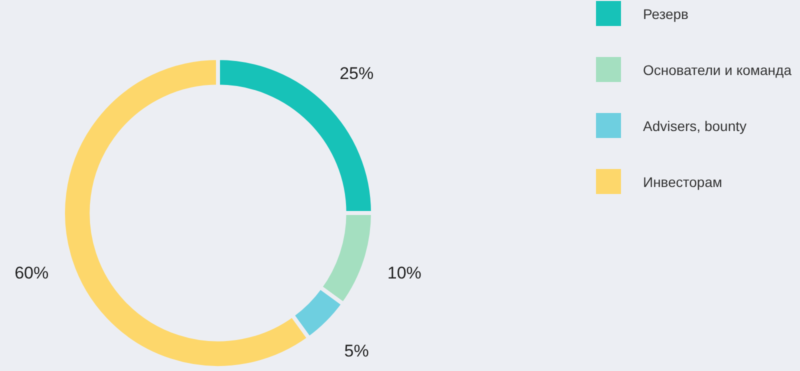 The width and height of the screenshot is (800, 371). I want to click on data-label: 25%, so click(357, 74).